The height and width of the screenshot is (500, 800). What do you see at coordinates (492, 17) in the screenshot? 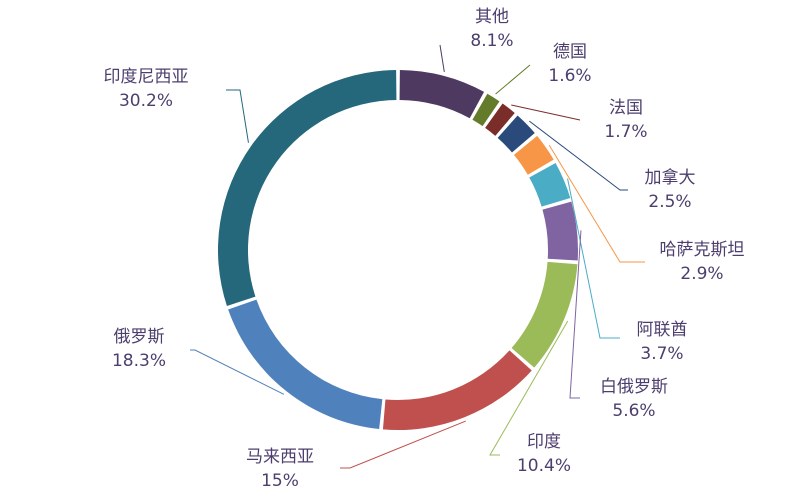
I see `slice-name-label-0: 其他` at bounding box center [492, 17].